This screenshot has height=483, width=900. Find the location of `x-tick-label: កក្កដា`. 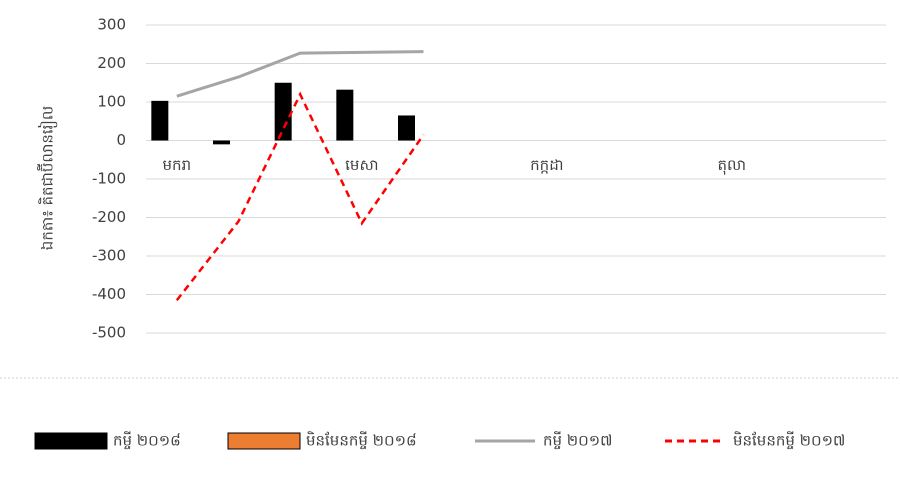

x-tick-label: កក្កដា is located at coordinates (546, 165).